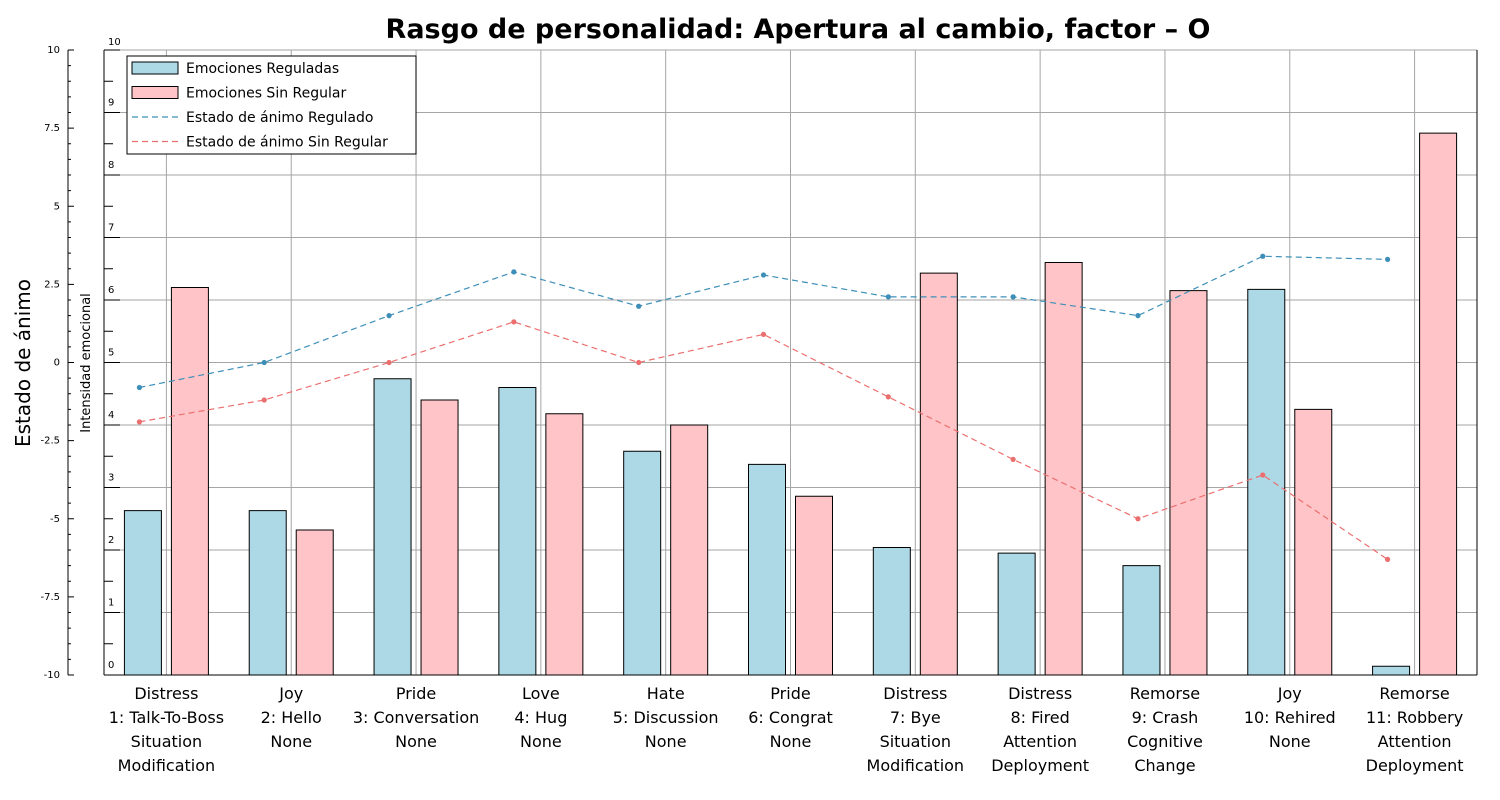 This screenshot has width=1500, height=800. I want to click on right-tick-label: 1, so click(111, 603).